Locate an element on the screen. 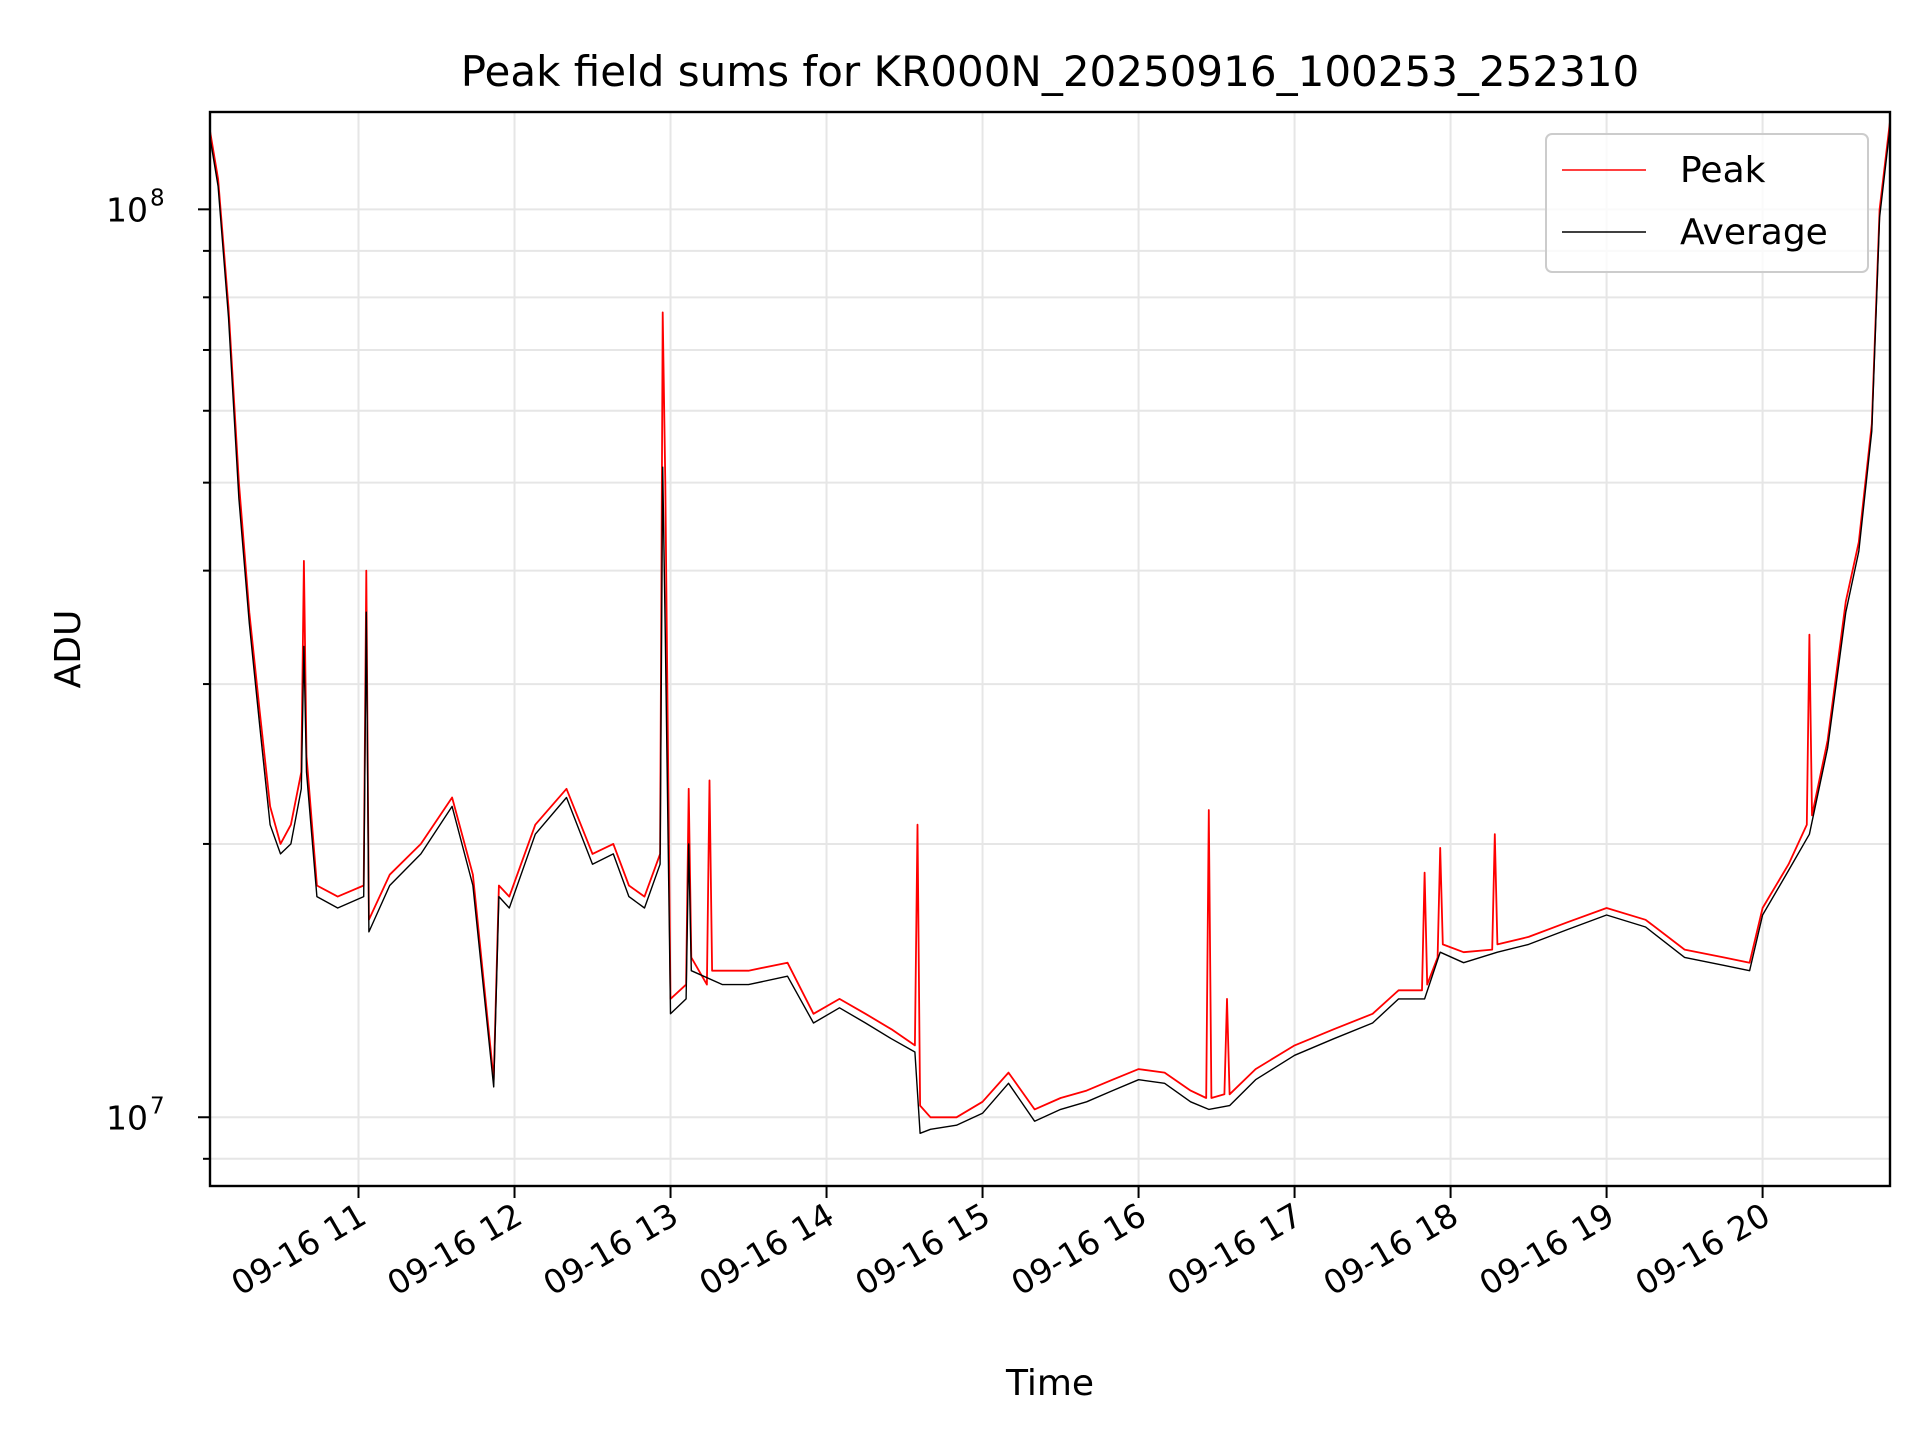 The height and width of the screenshot is (1440, 1920). legend: Peak Average is located at coordinates (1707, 203).